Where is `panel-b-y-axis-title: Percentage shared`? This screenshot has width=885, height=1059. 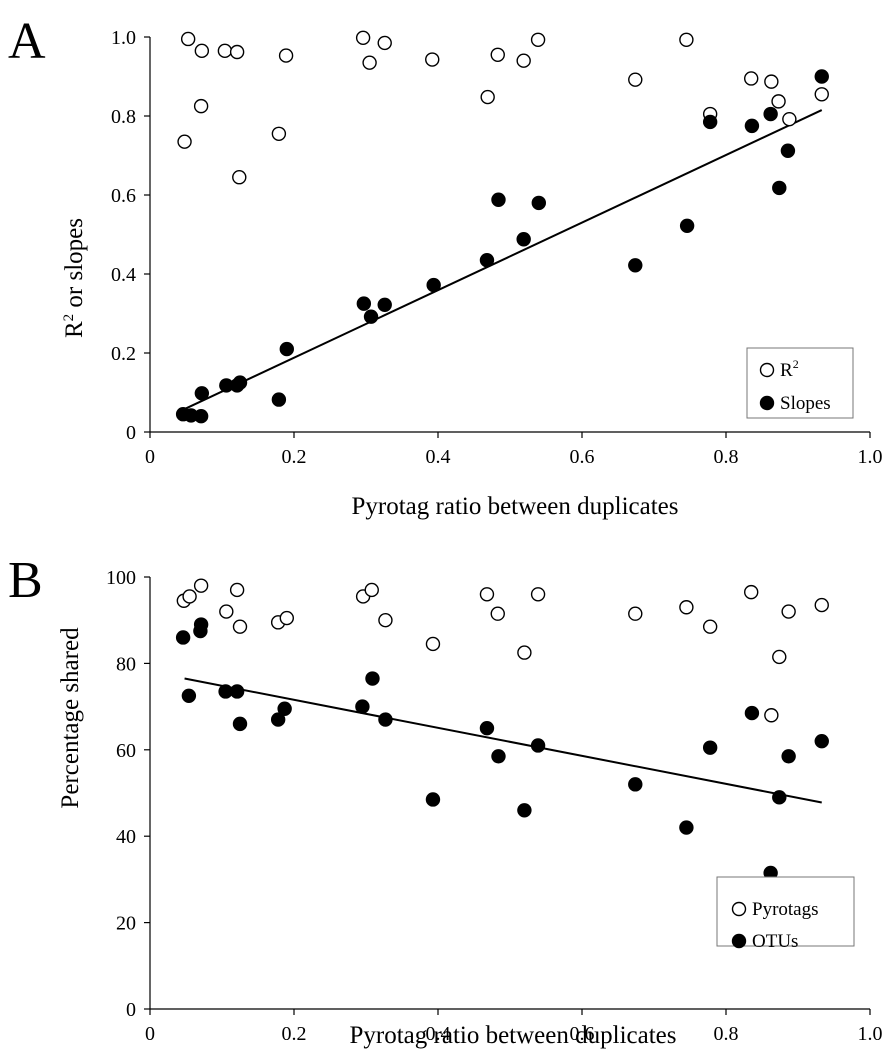 panel-b-y-axis-title: Percentage shared is located at coordinates (70, 718).